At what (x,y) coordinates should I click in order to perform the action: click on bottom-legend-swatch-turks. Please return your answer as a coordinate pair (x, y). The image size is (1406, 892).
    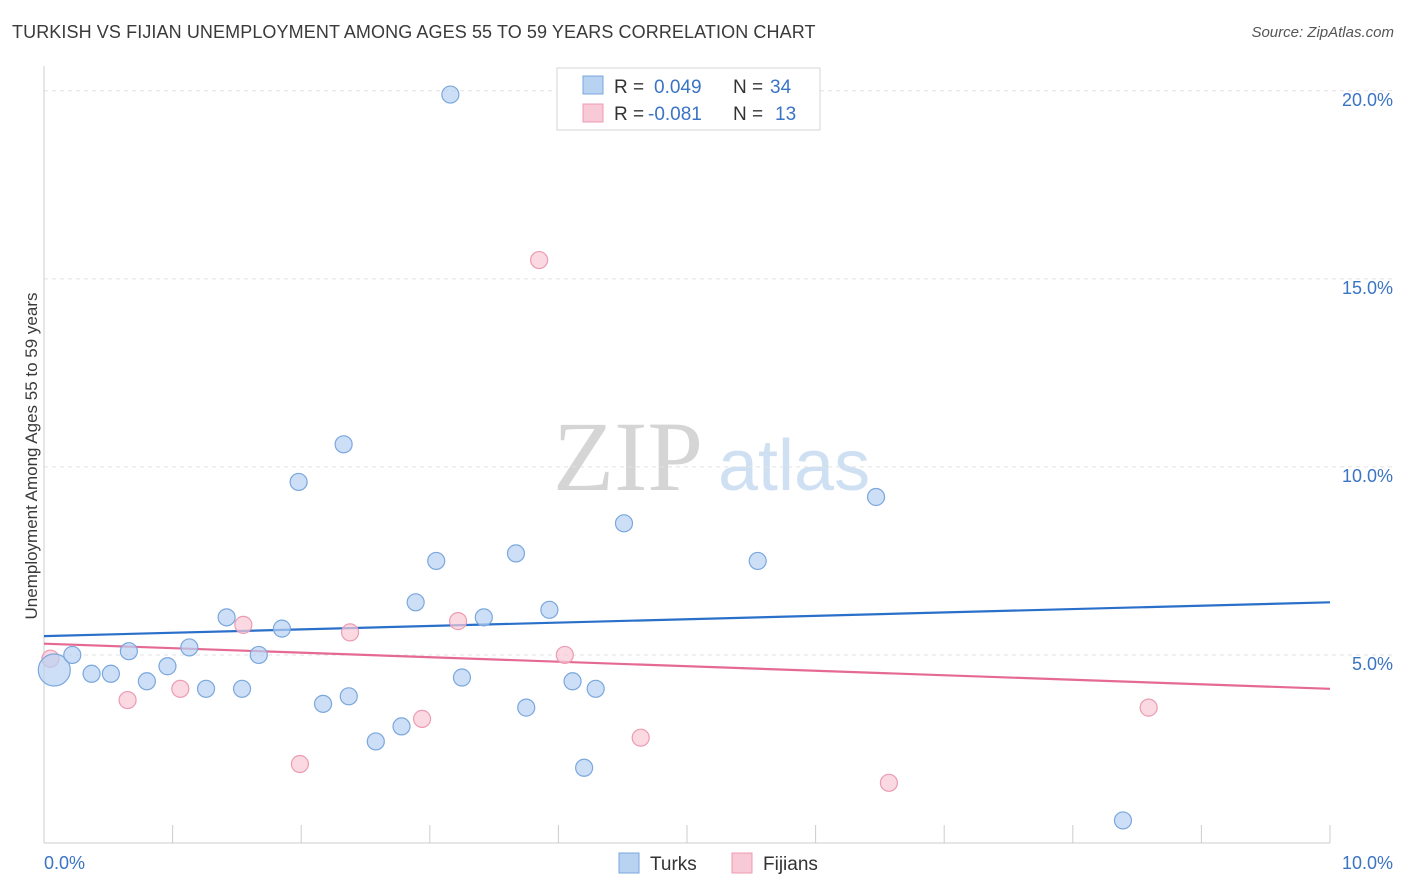
    Looking at the image, I should click on (629, 863).